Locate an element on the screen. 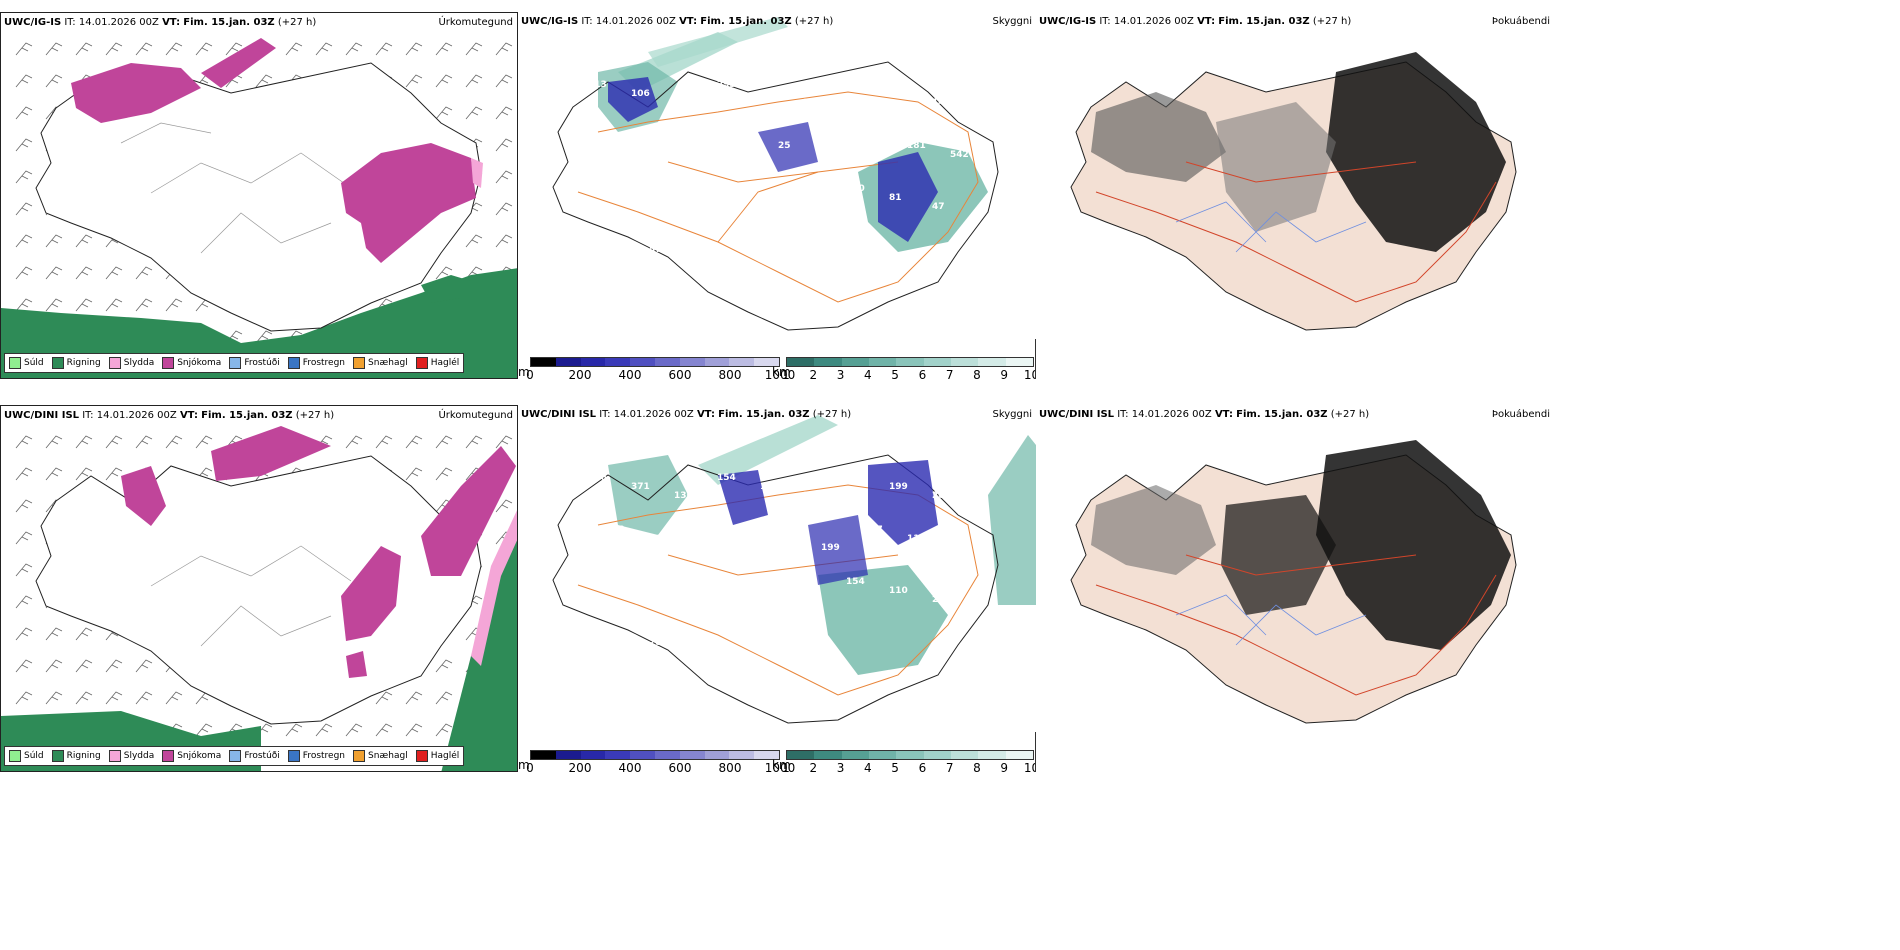 This screenshot has height=950, width=1900. cloud-base-value: 136 is located at coordinates (683, 496).